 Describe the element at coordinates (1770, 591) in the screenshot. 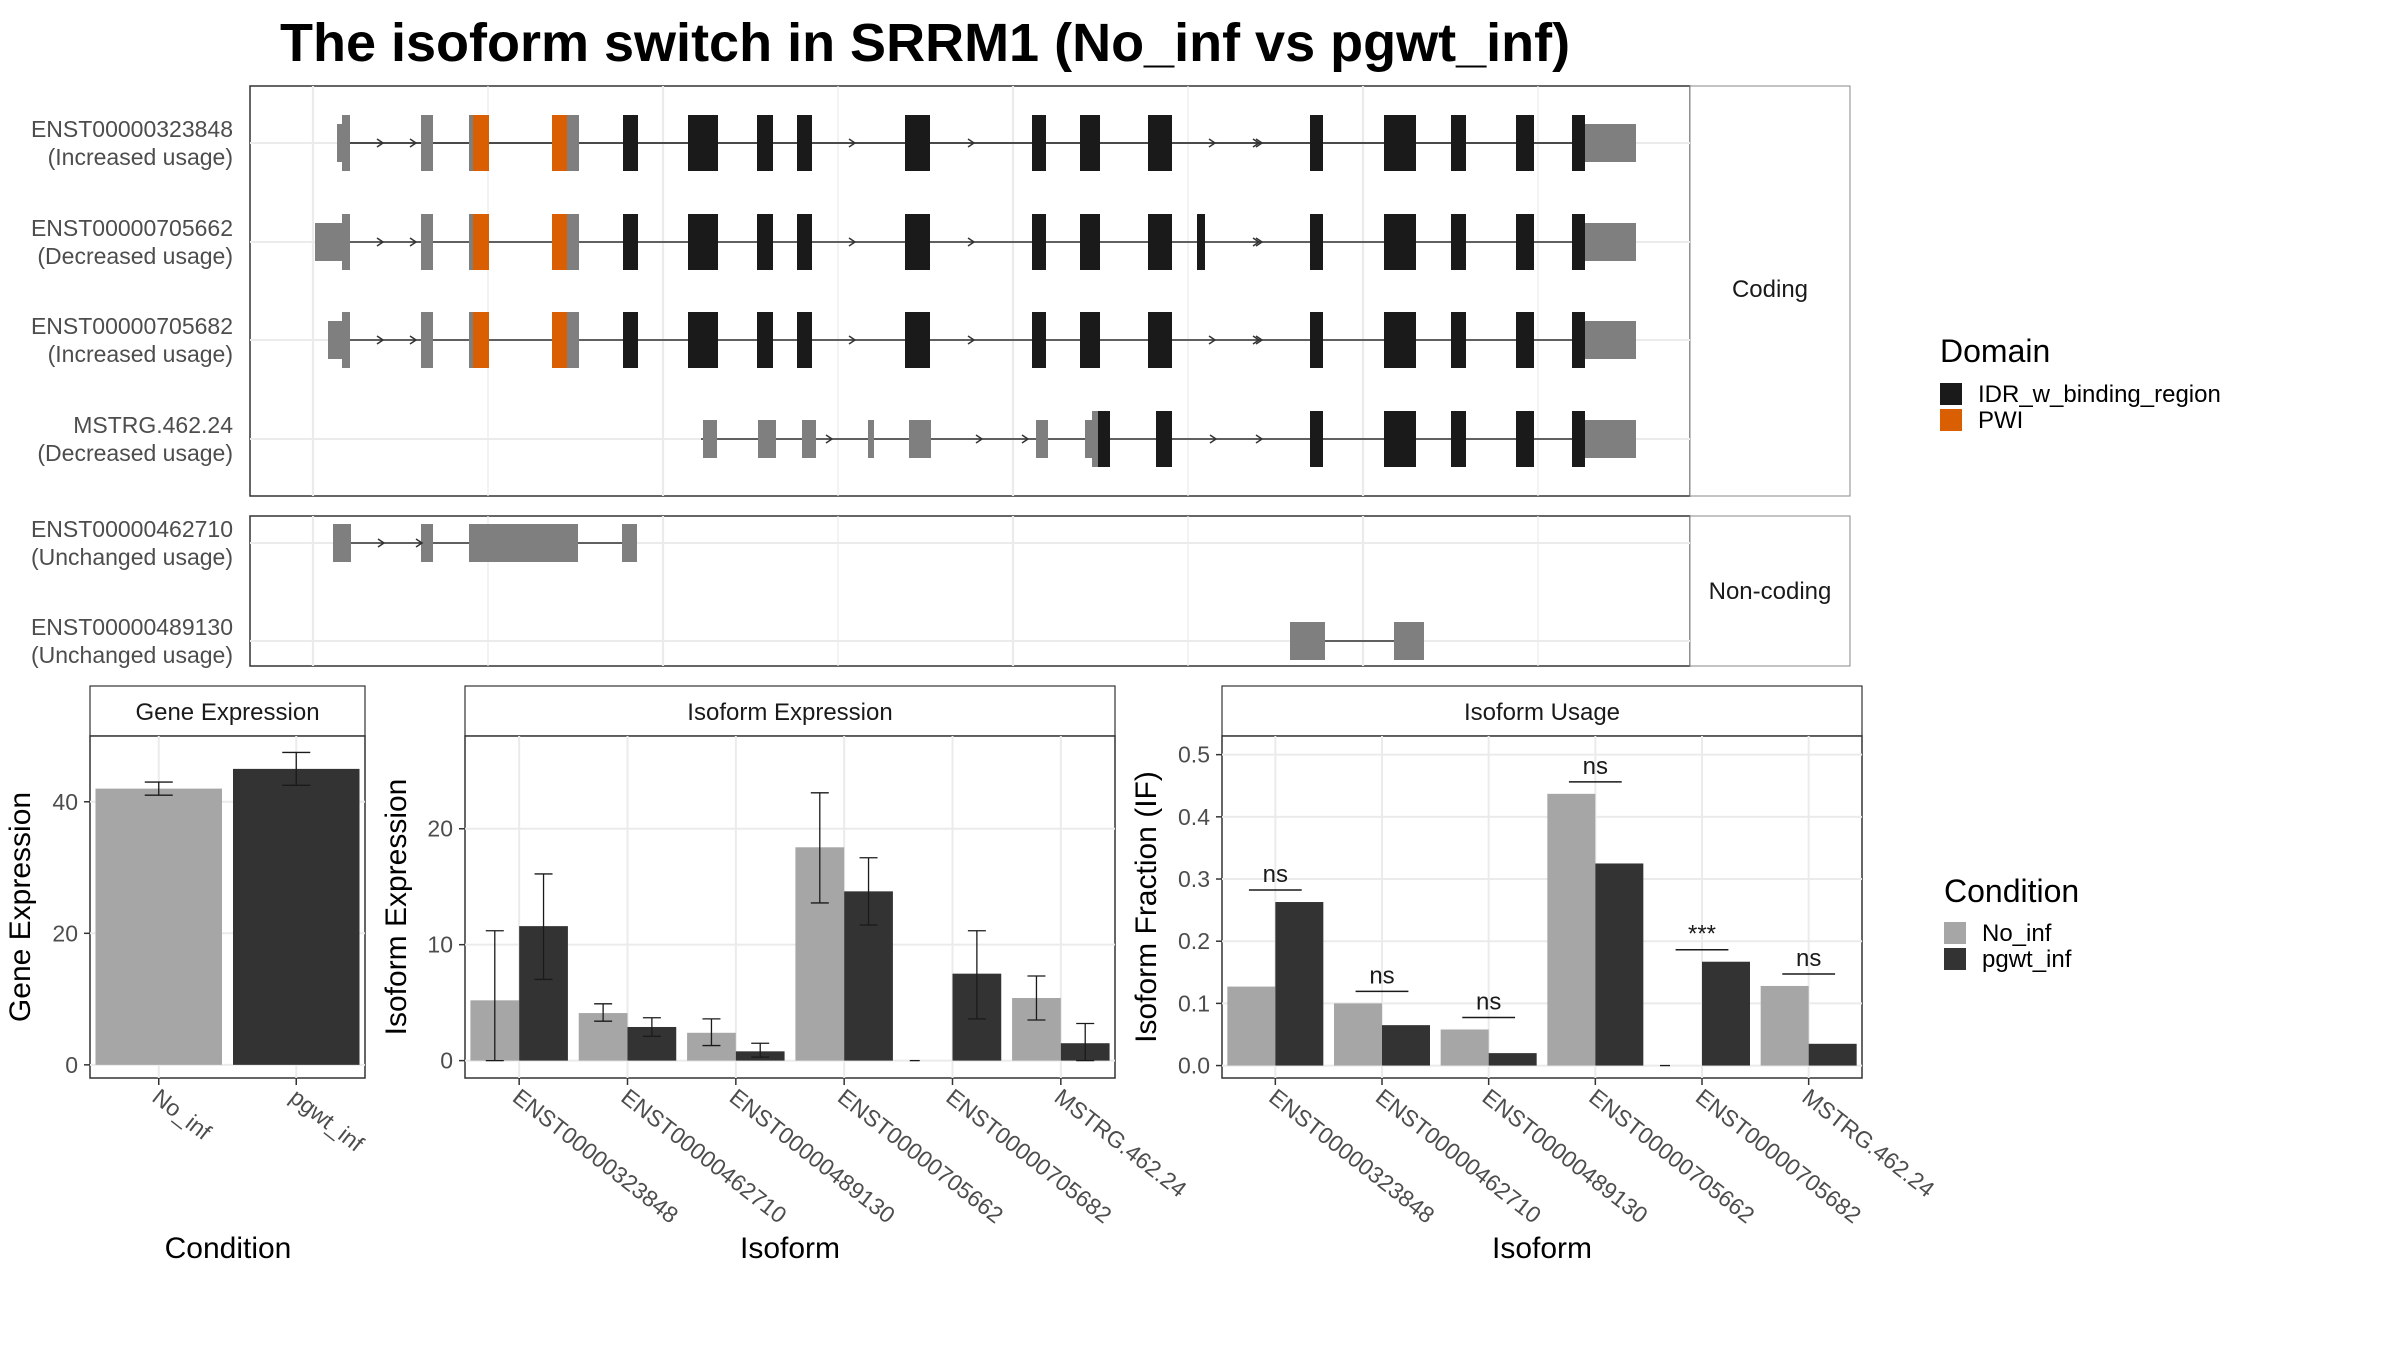

I see `noncoding-strip` at that location.